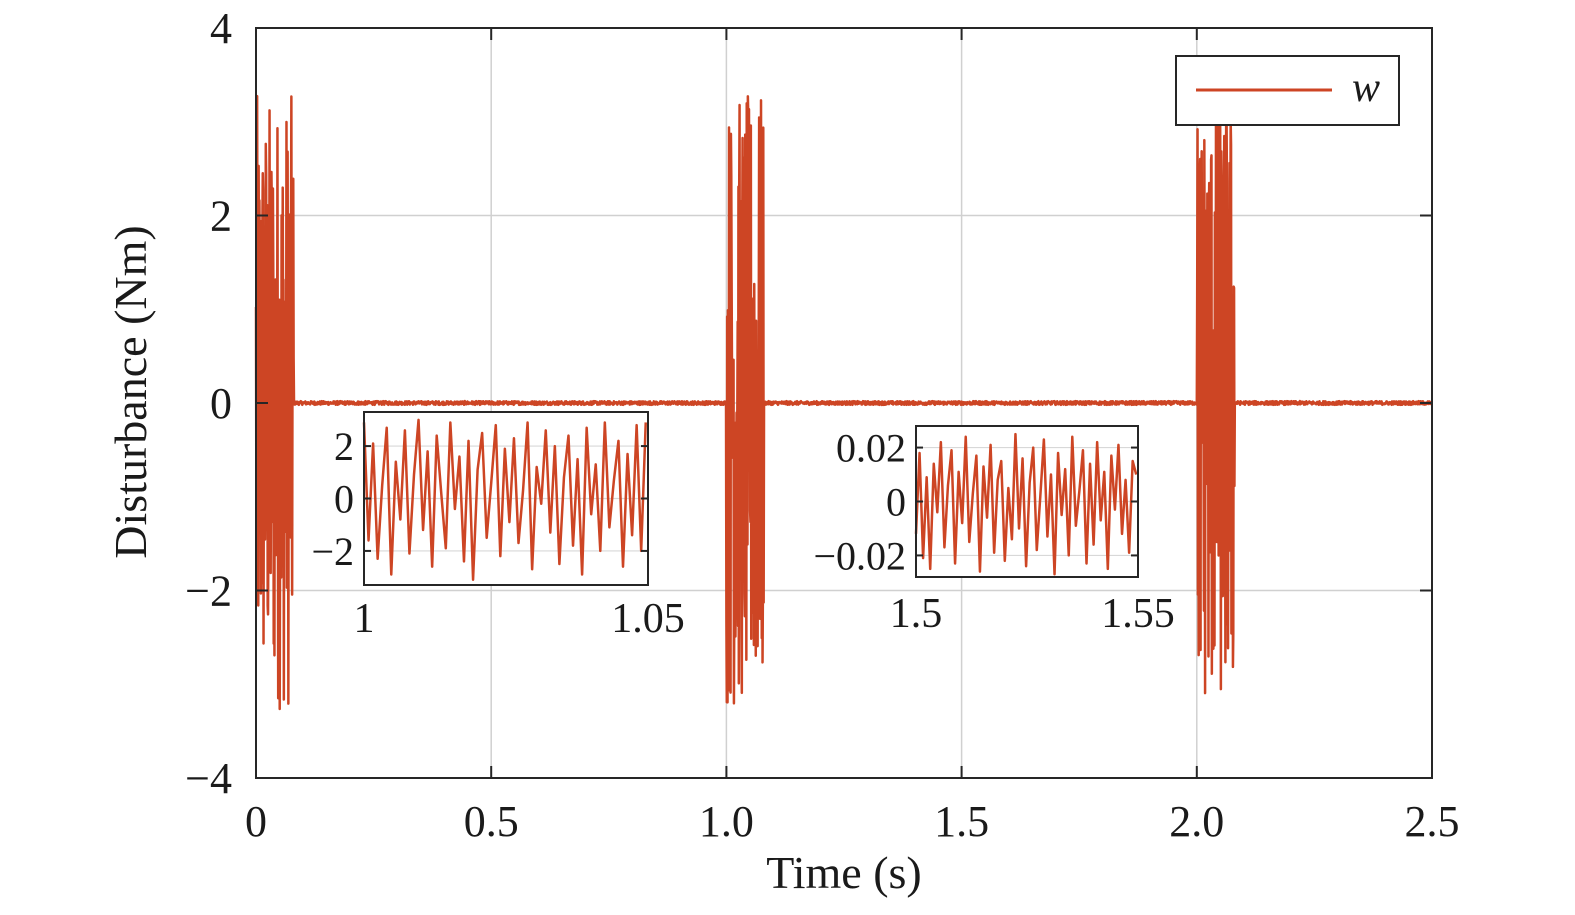  I want to click on main-ytick-labels: −4 −2 0 2 4, so click(208, 403).